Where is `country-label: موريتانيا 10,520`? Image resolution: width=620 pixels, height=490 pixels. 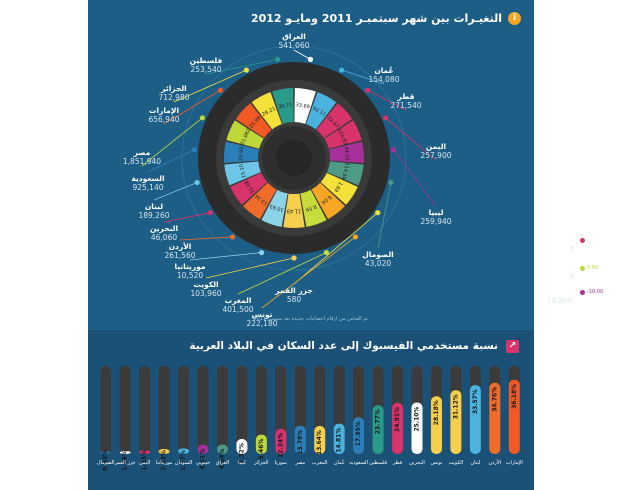
country-label: موريتانيا 10,520 is located at coordinates (190, 271).